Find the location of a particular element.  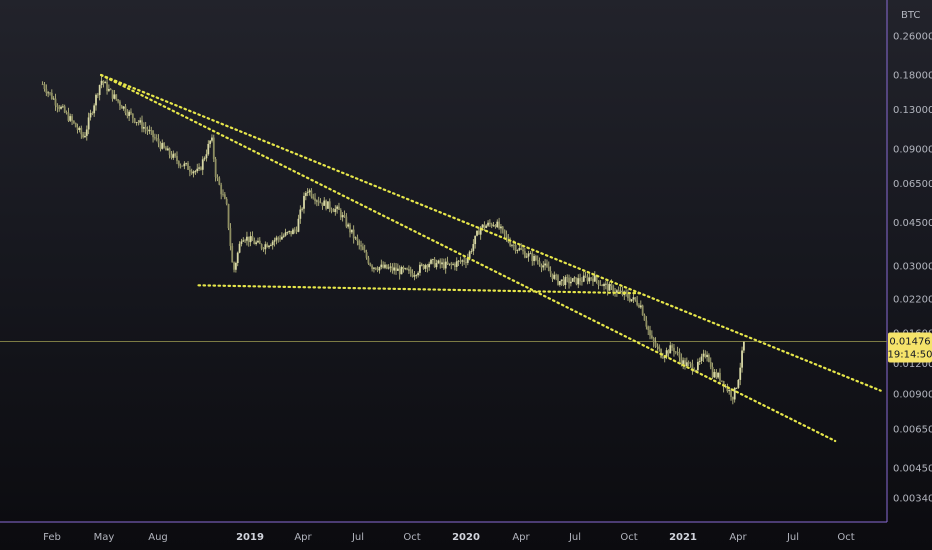

y-tick-label: 0.00450 is located at coordinates (912, 469).